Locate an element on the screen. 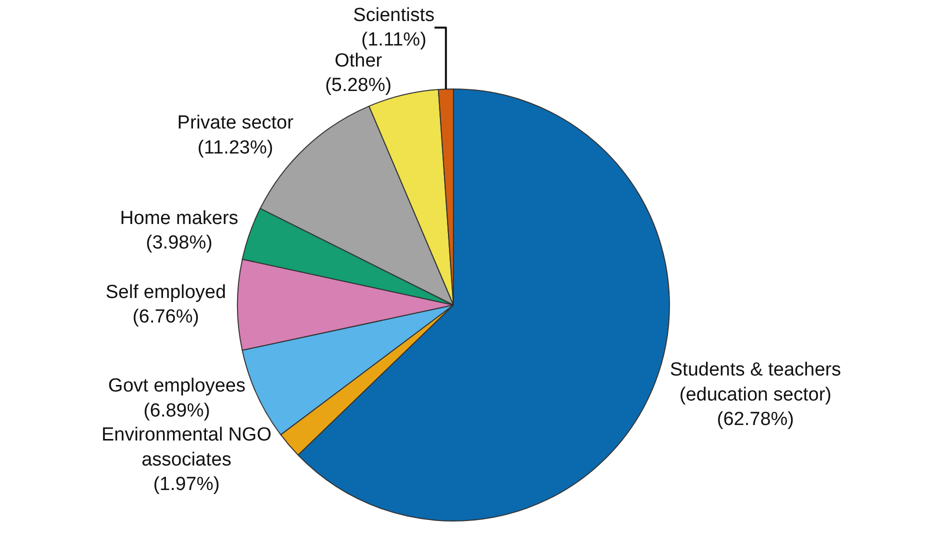  slice-label: Home makers is located at coordinates (179, 218).